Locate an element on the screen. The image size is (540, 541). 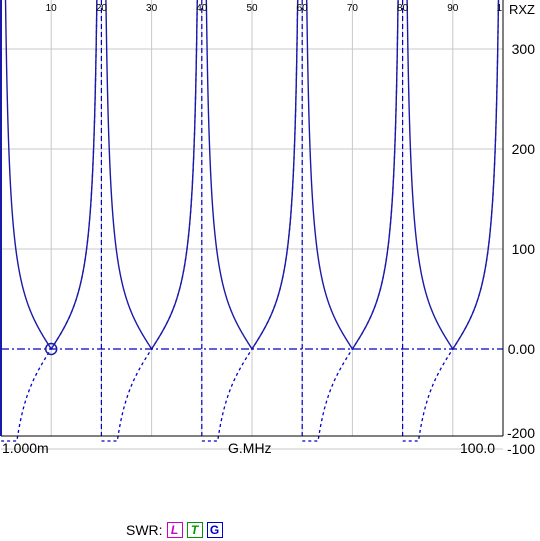
cursor-marker is located at coordinates (51, 349).